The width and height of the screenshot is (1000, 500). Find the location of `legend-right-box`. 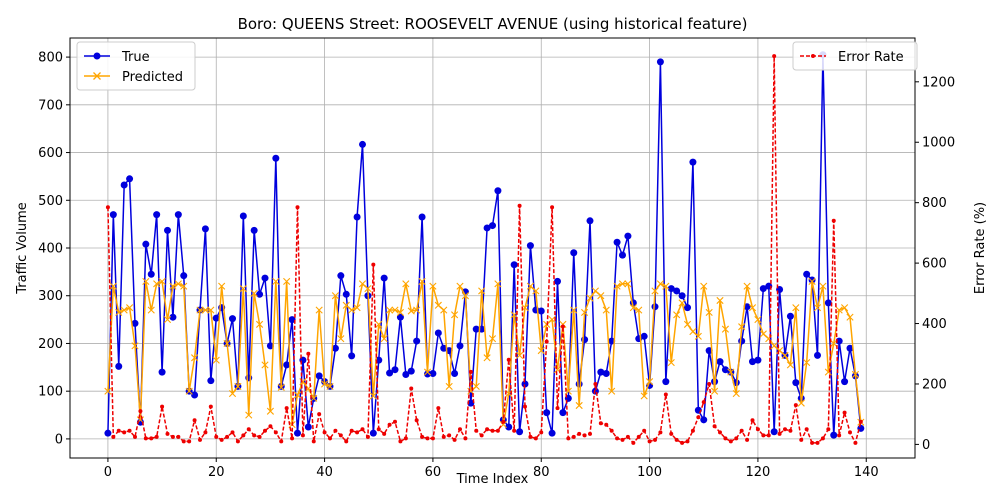

legend-right-box is located at coordinates (855, 56).